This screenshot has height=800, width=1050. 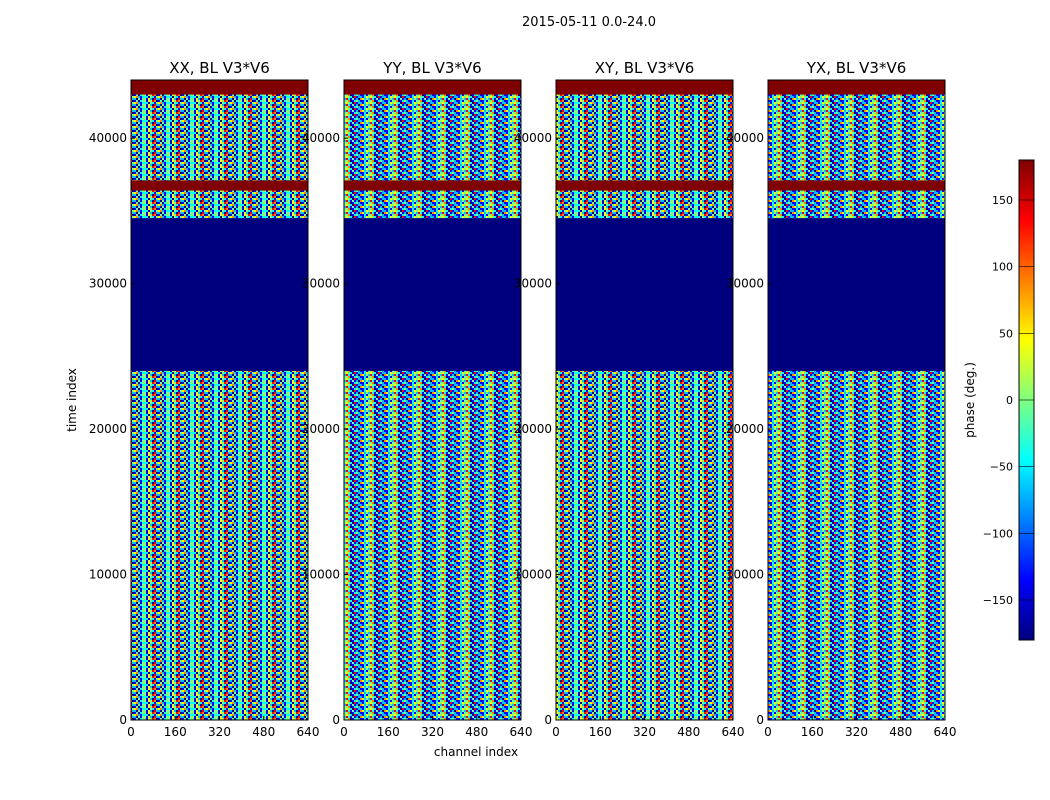 I want to click on panel-title: XY, BL V3*V6, so click(x=645, y=68).